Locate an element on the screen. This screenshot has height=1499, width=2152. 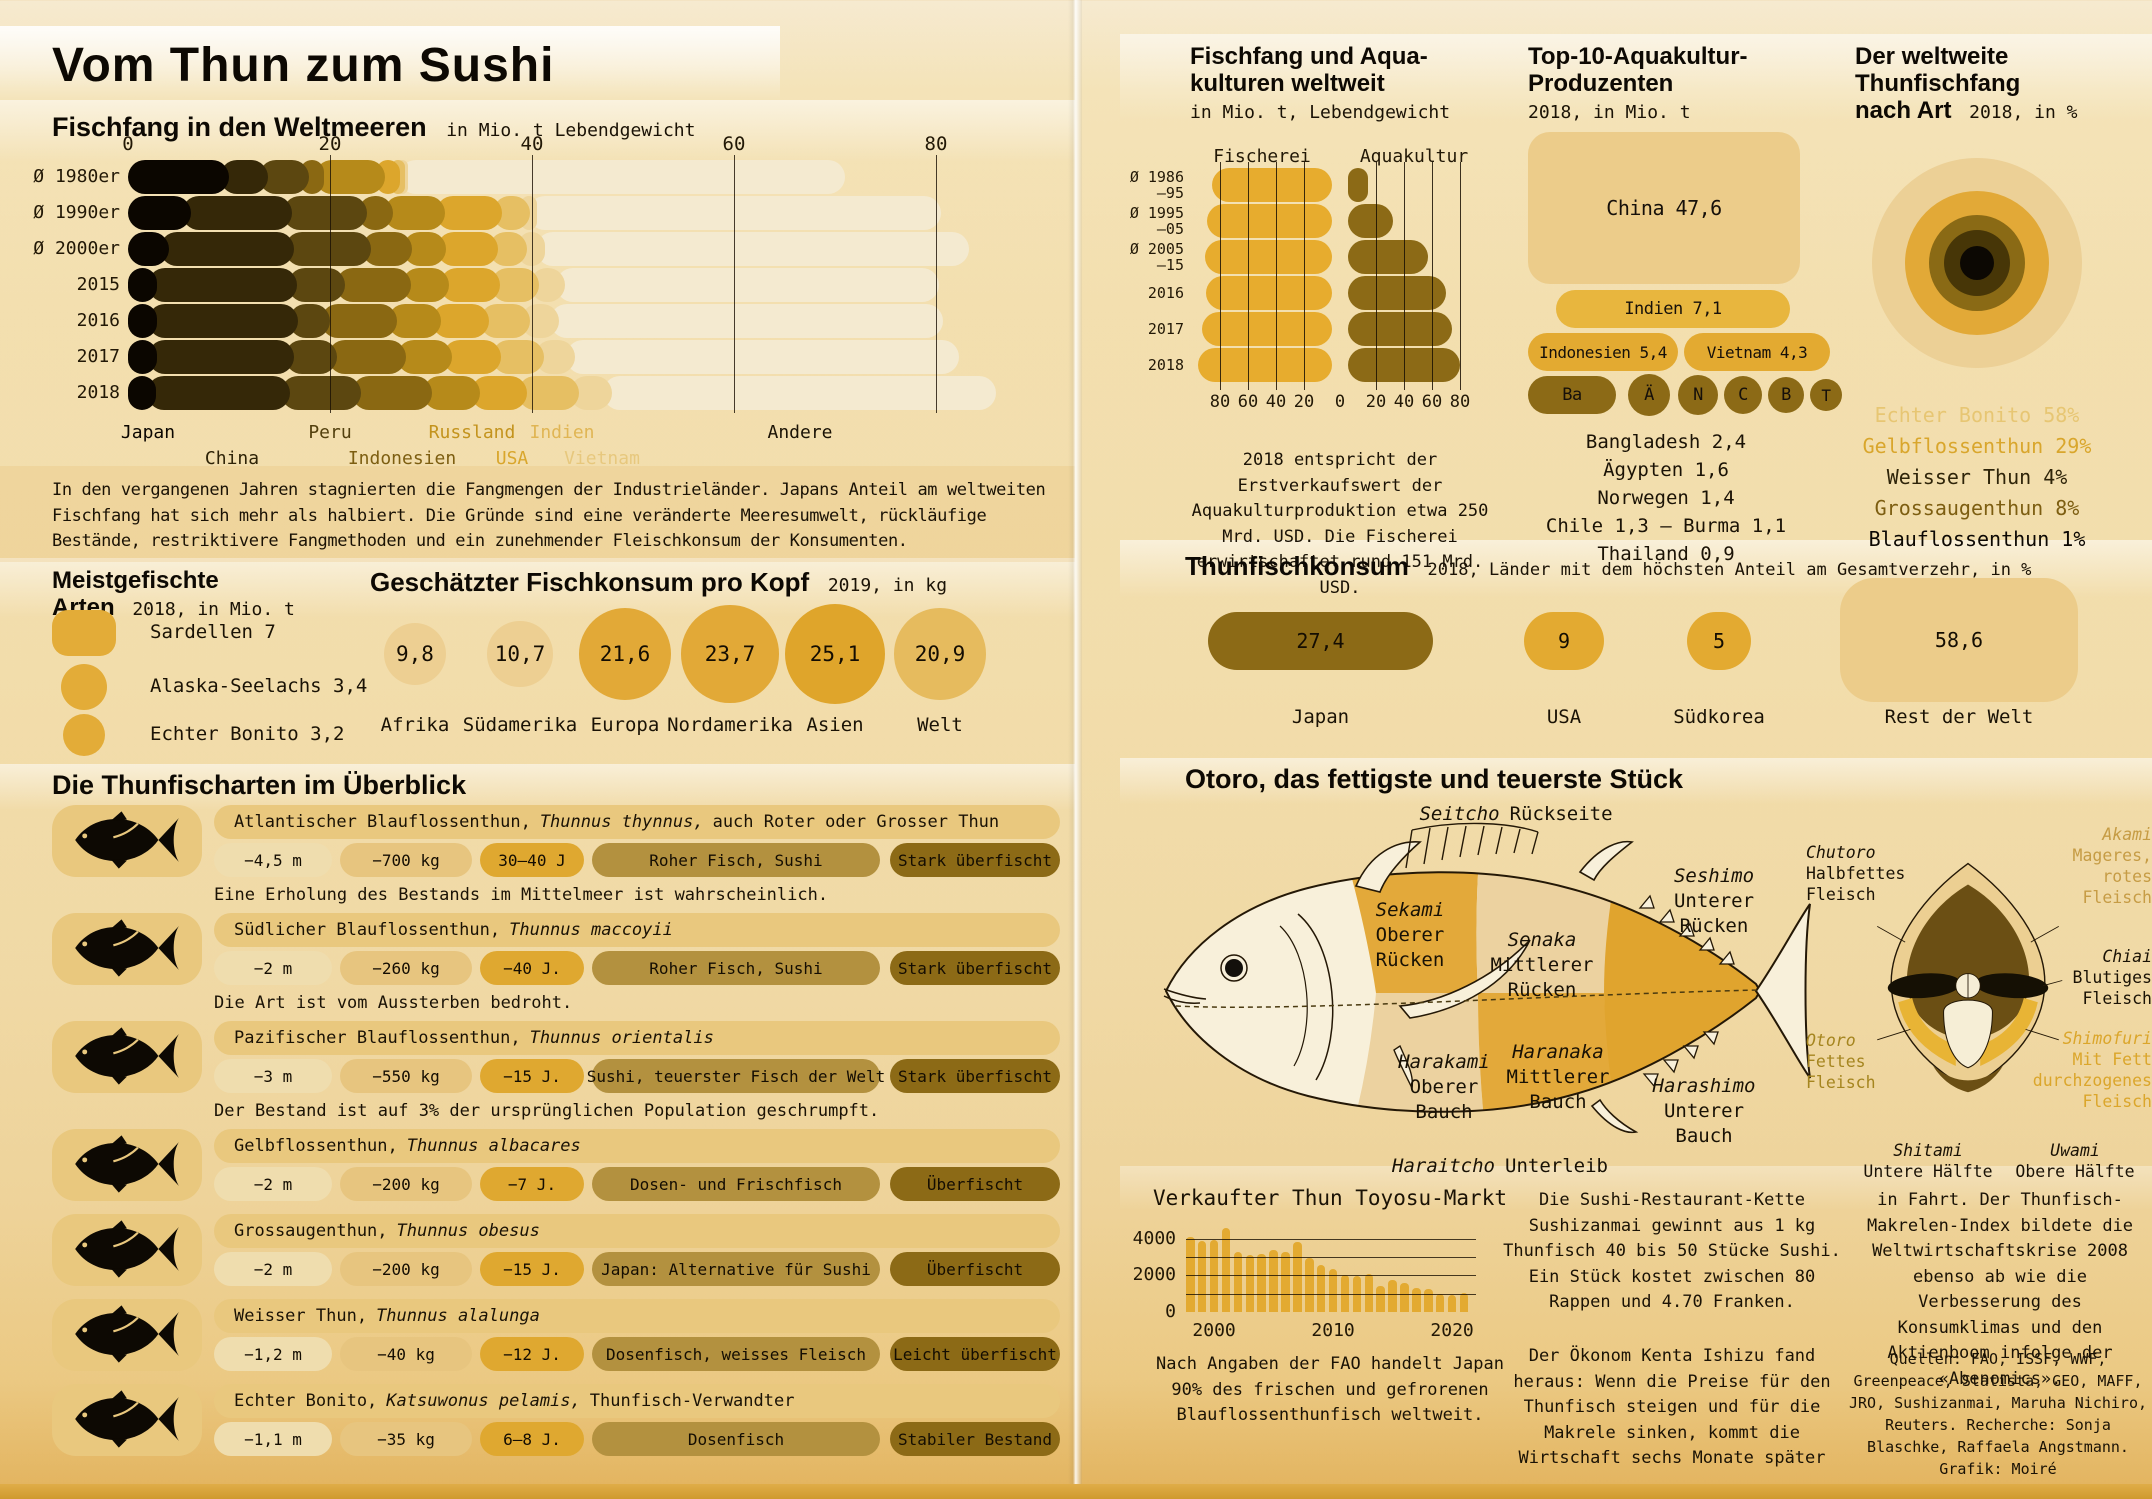
bar-segment-indonesien is located at coordinates (392, 393).